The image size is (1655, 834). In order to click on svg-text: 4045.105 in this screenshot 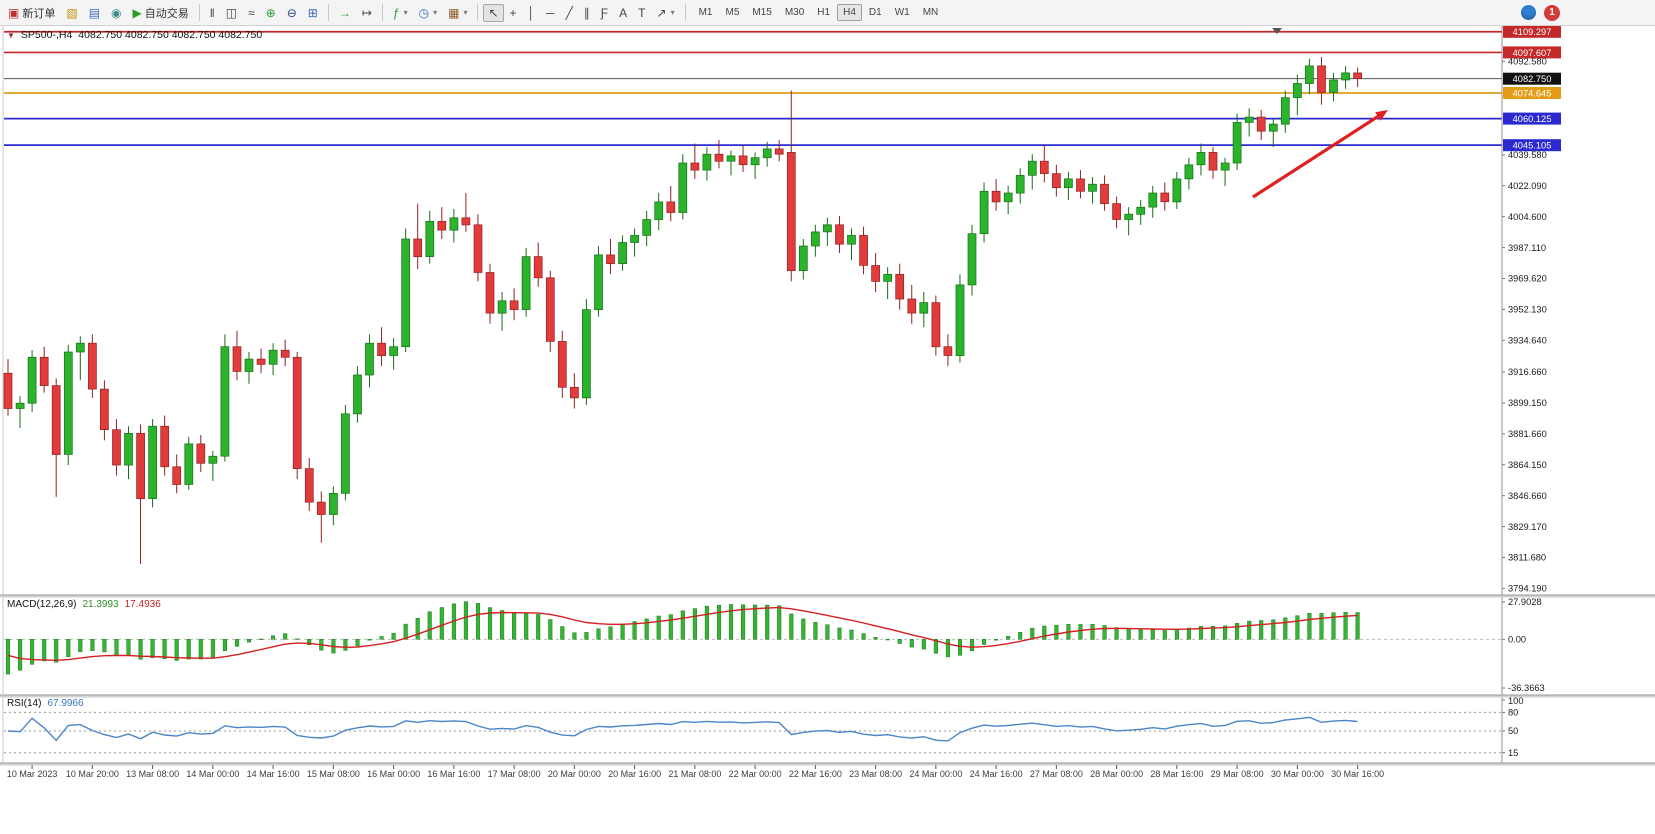, I will do `click(1532, 146)`.